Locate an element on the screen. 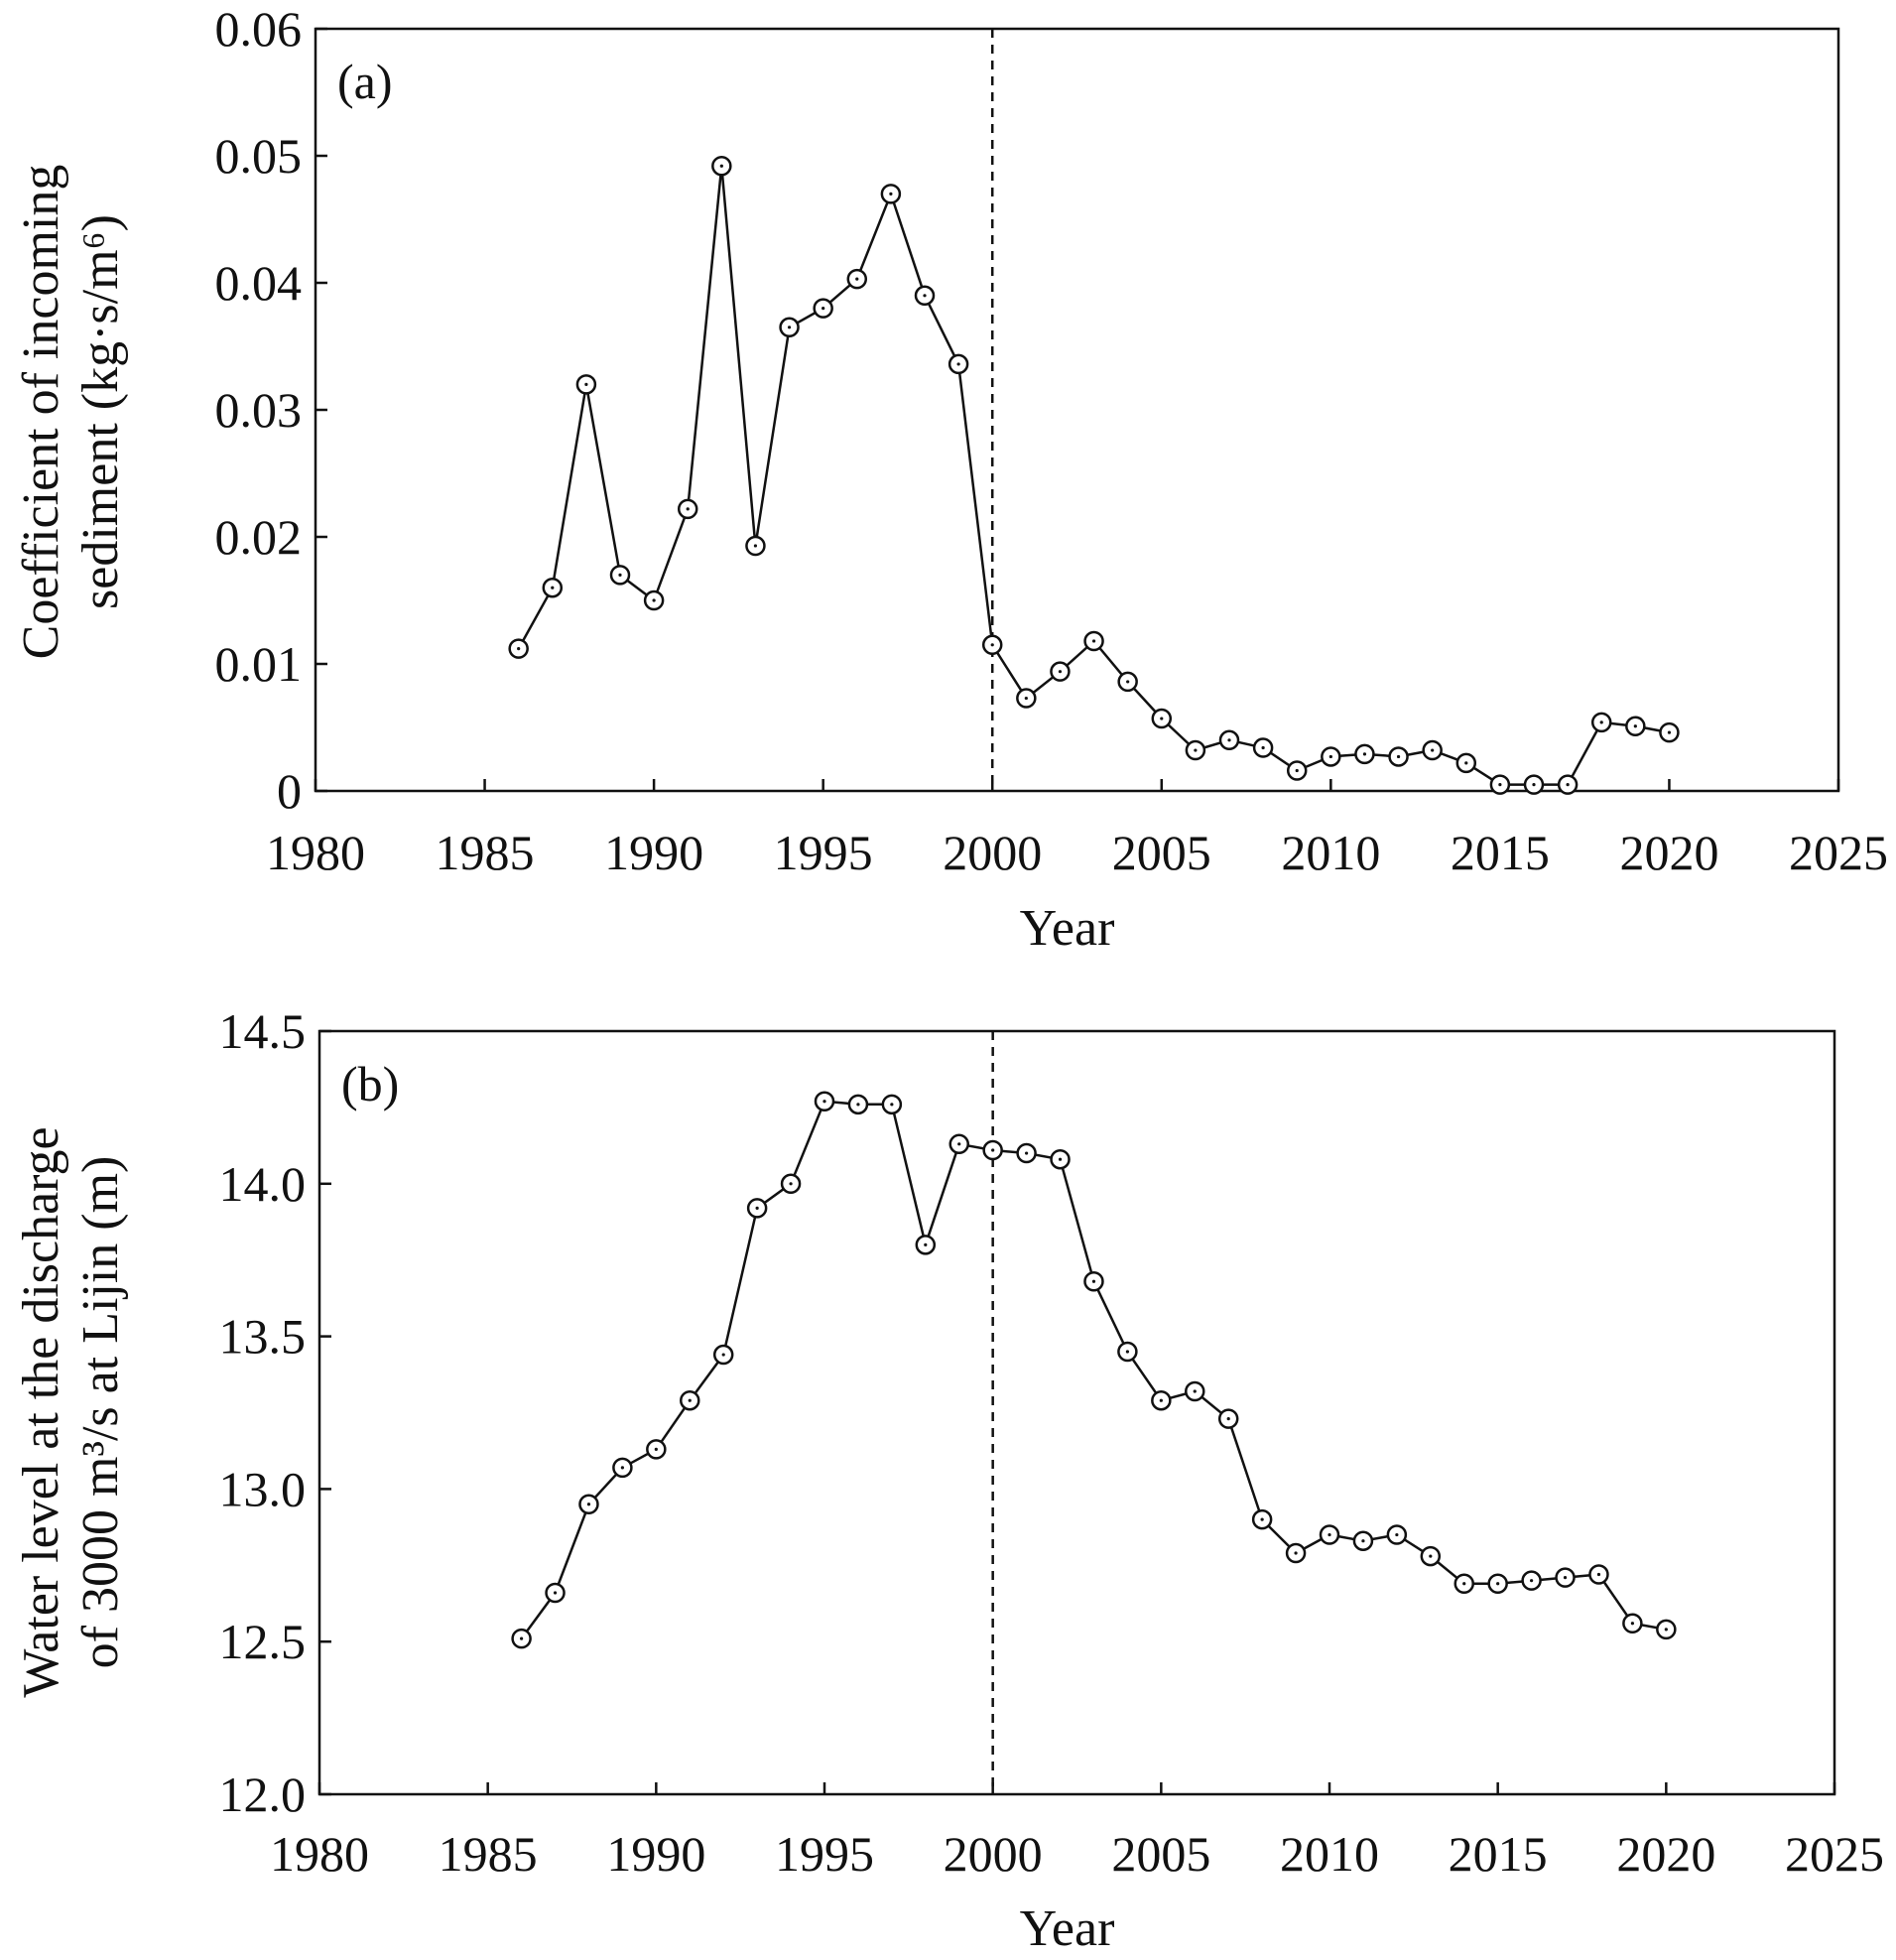  y-tick-label: 14.5 is located at coordinates (263, 1031).